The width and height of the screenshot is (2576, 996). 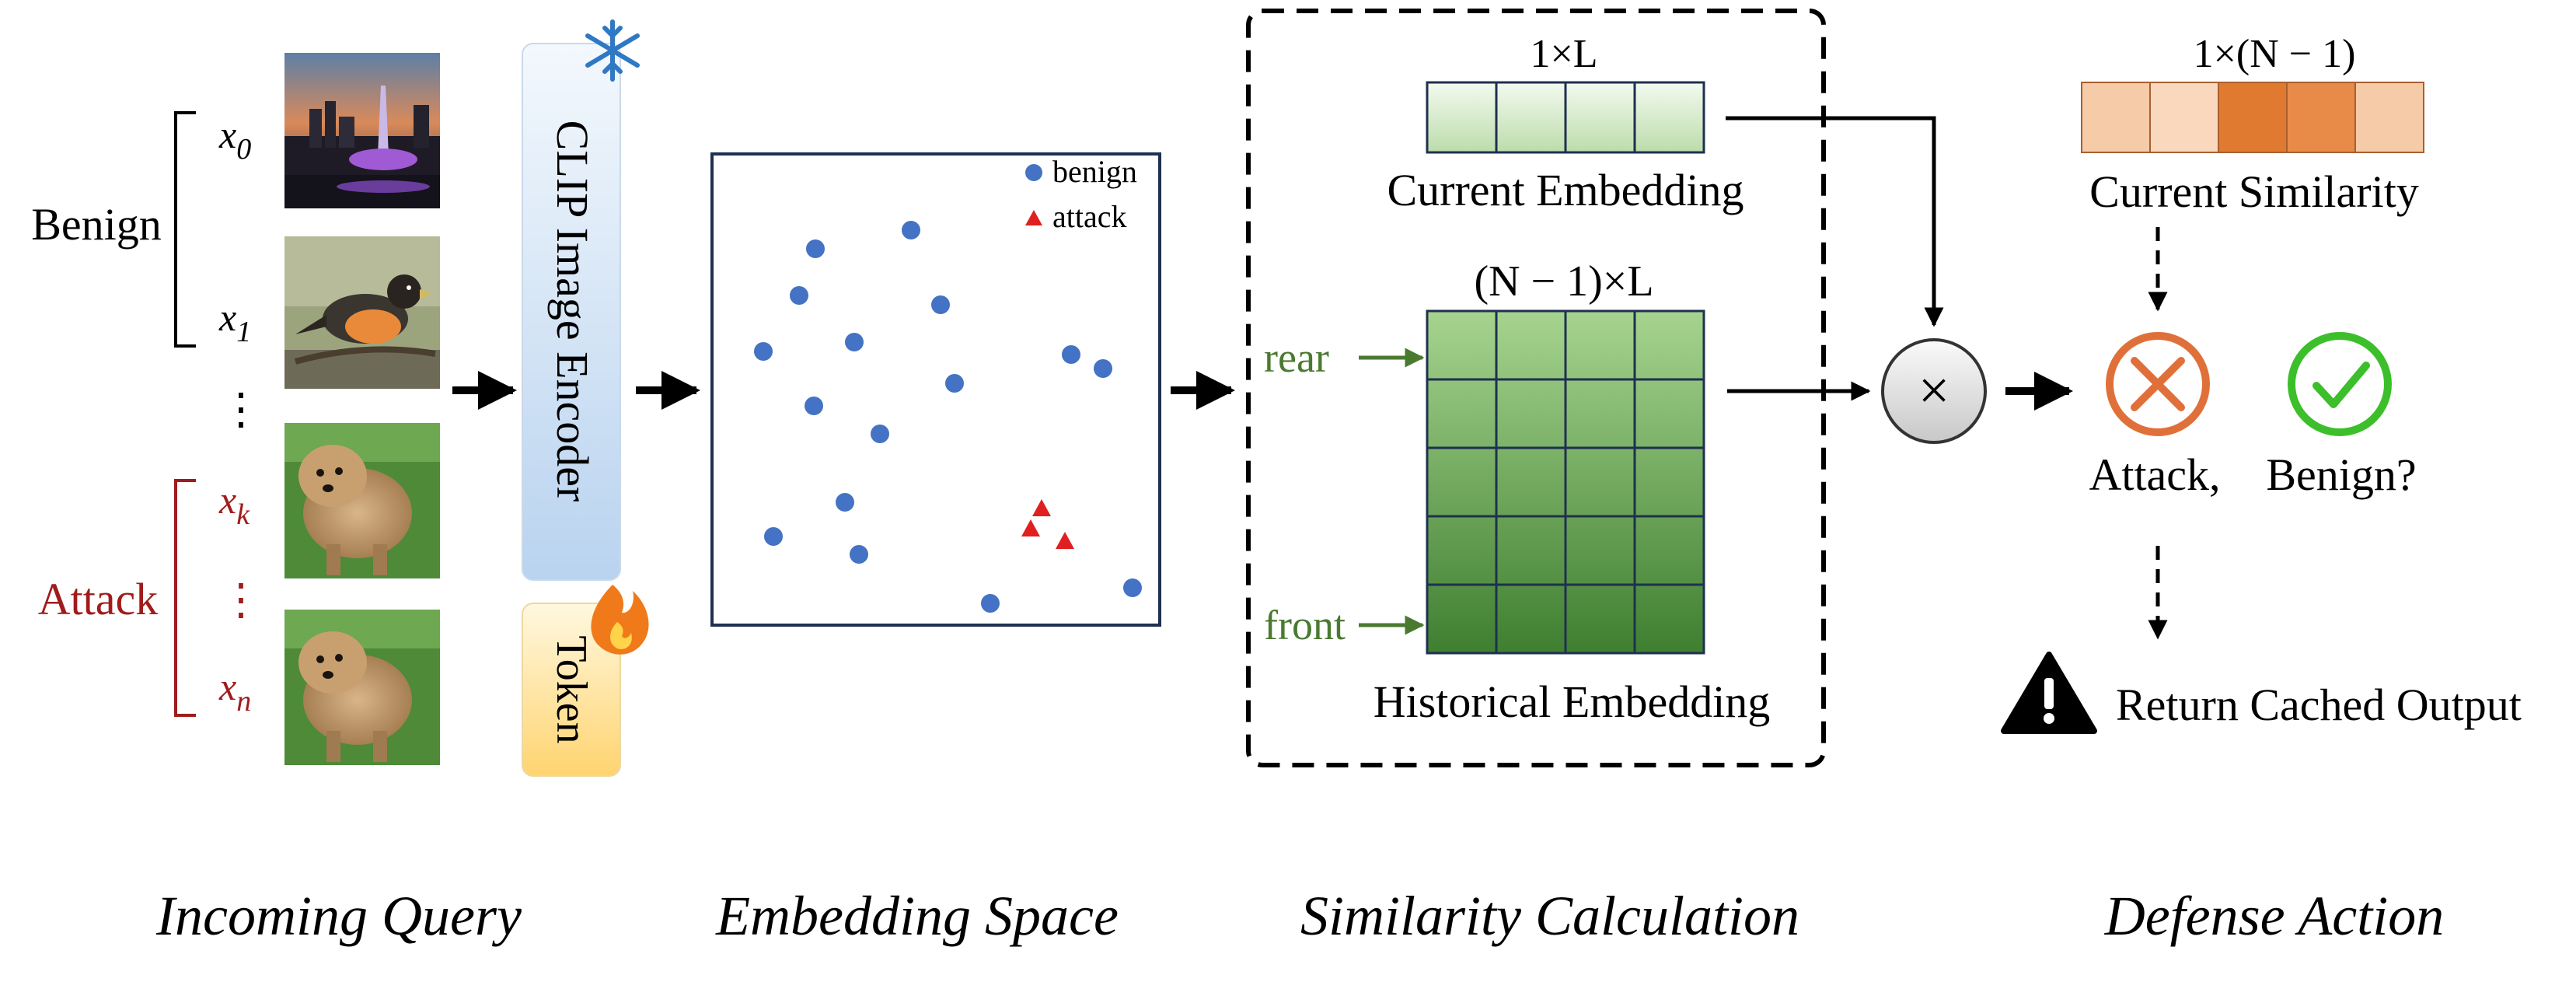 What do you see at coordinates (97, 224) in the screenshot?
I see `benign-group-label: Benign` at bounding box center [97, 224].